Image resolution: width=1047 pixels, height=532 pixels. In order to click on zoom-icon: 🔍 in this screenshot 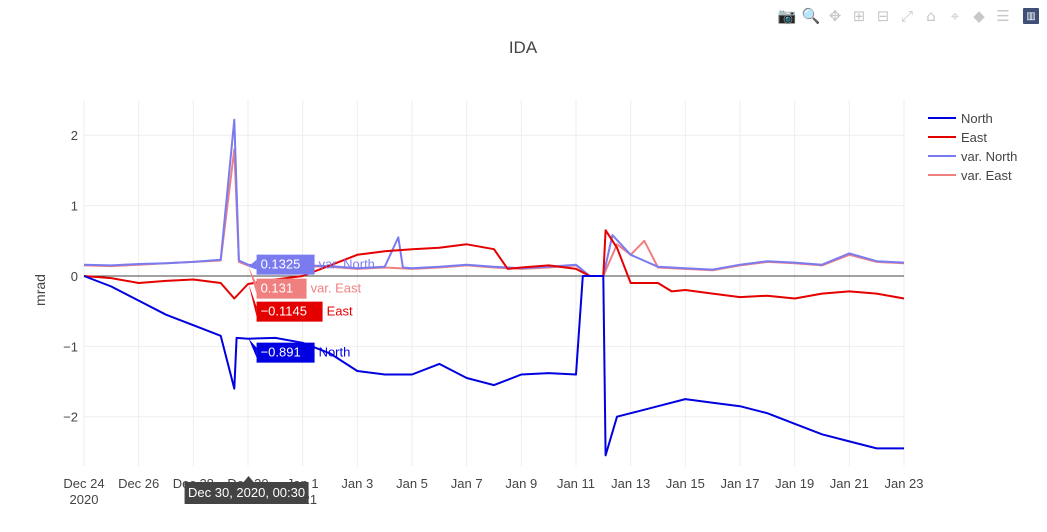, I will do `click(811, 16)`.